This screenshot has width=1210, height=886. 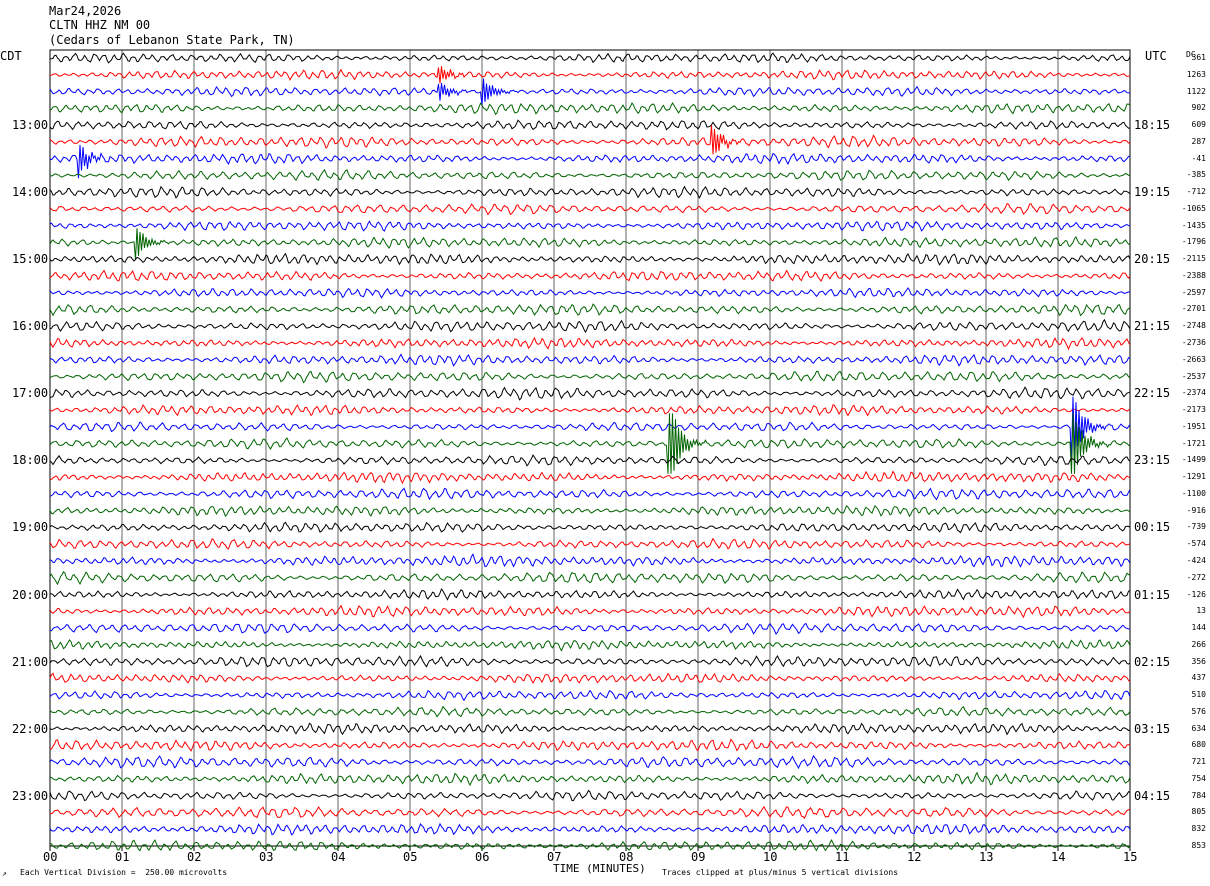 What do you see at coordinates (1196, 577) in the screenshot?
I see `dc-offset-label: -272` at bounding box center [1196, 577].